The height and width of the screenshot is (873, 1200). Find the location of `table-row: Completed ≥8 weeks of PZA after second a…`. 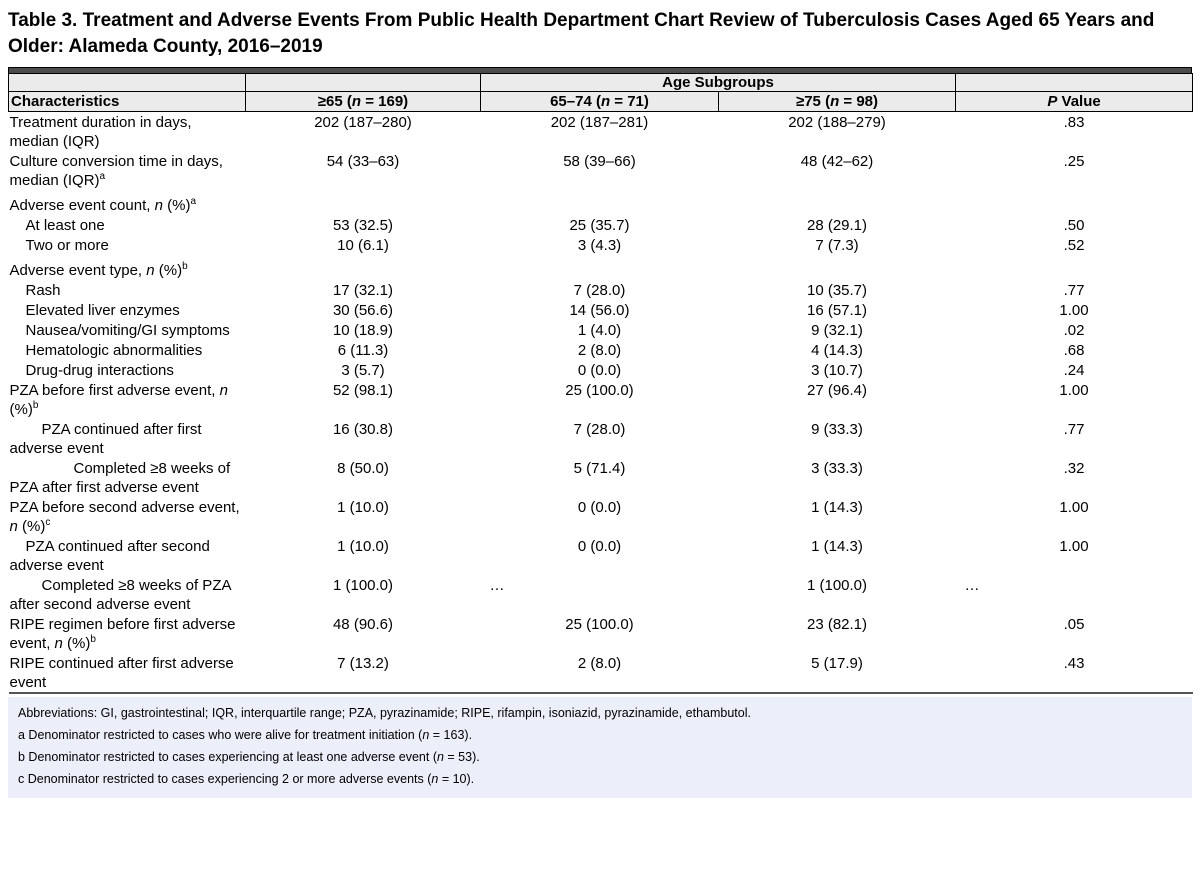

table-row: Completed ≥8 weeks of PZA after second a… is located at coordinates (601, 594).